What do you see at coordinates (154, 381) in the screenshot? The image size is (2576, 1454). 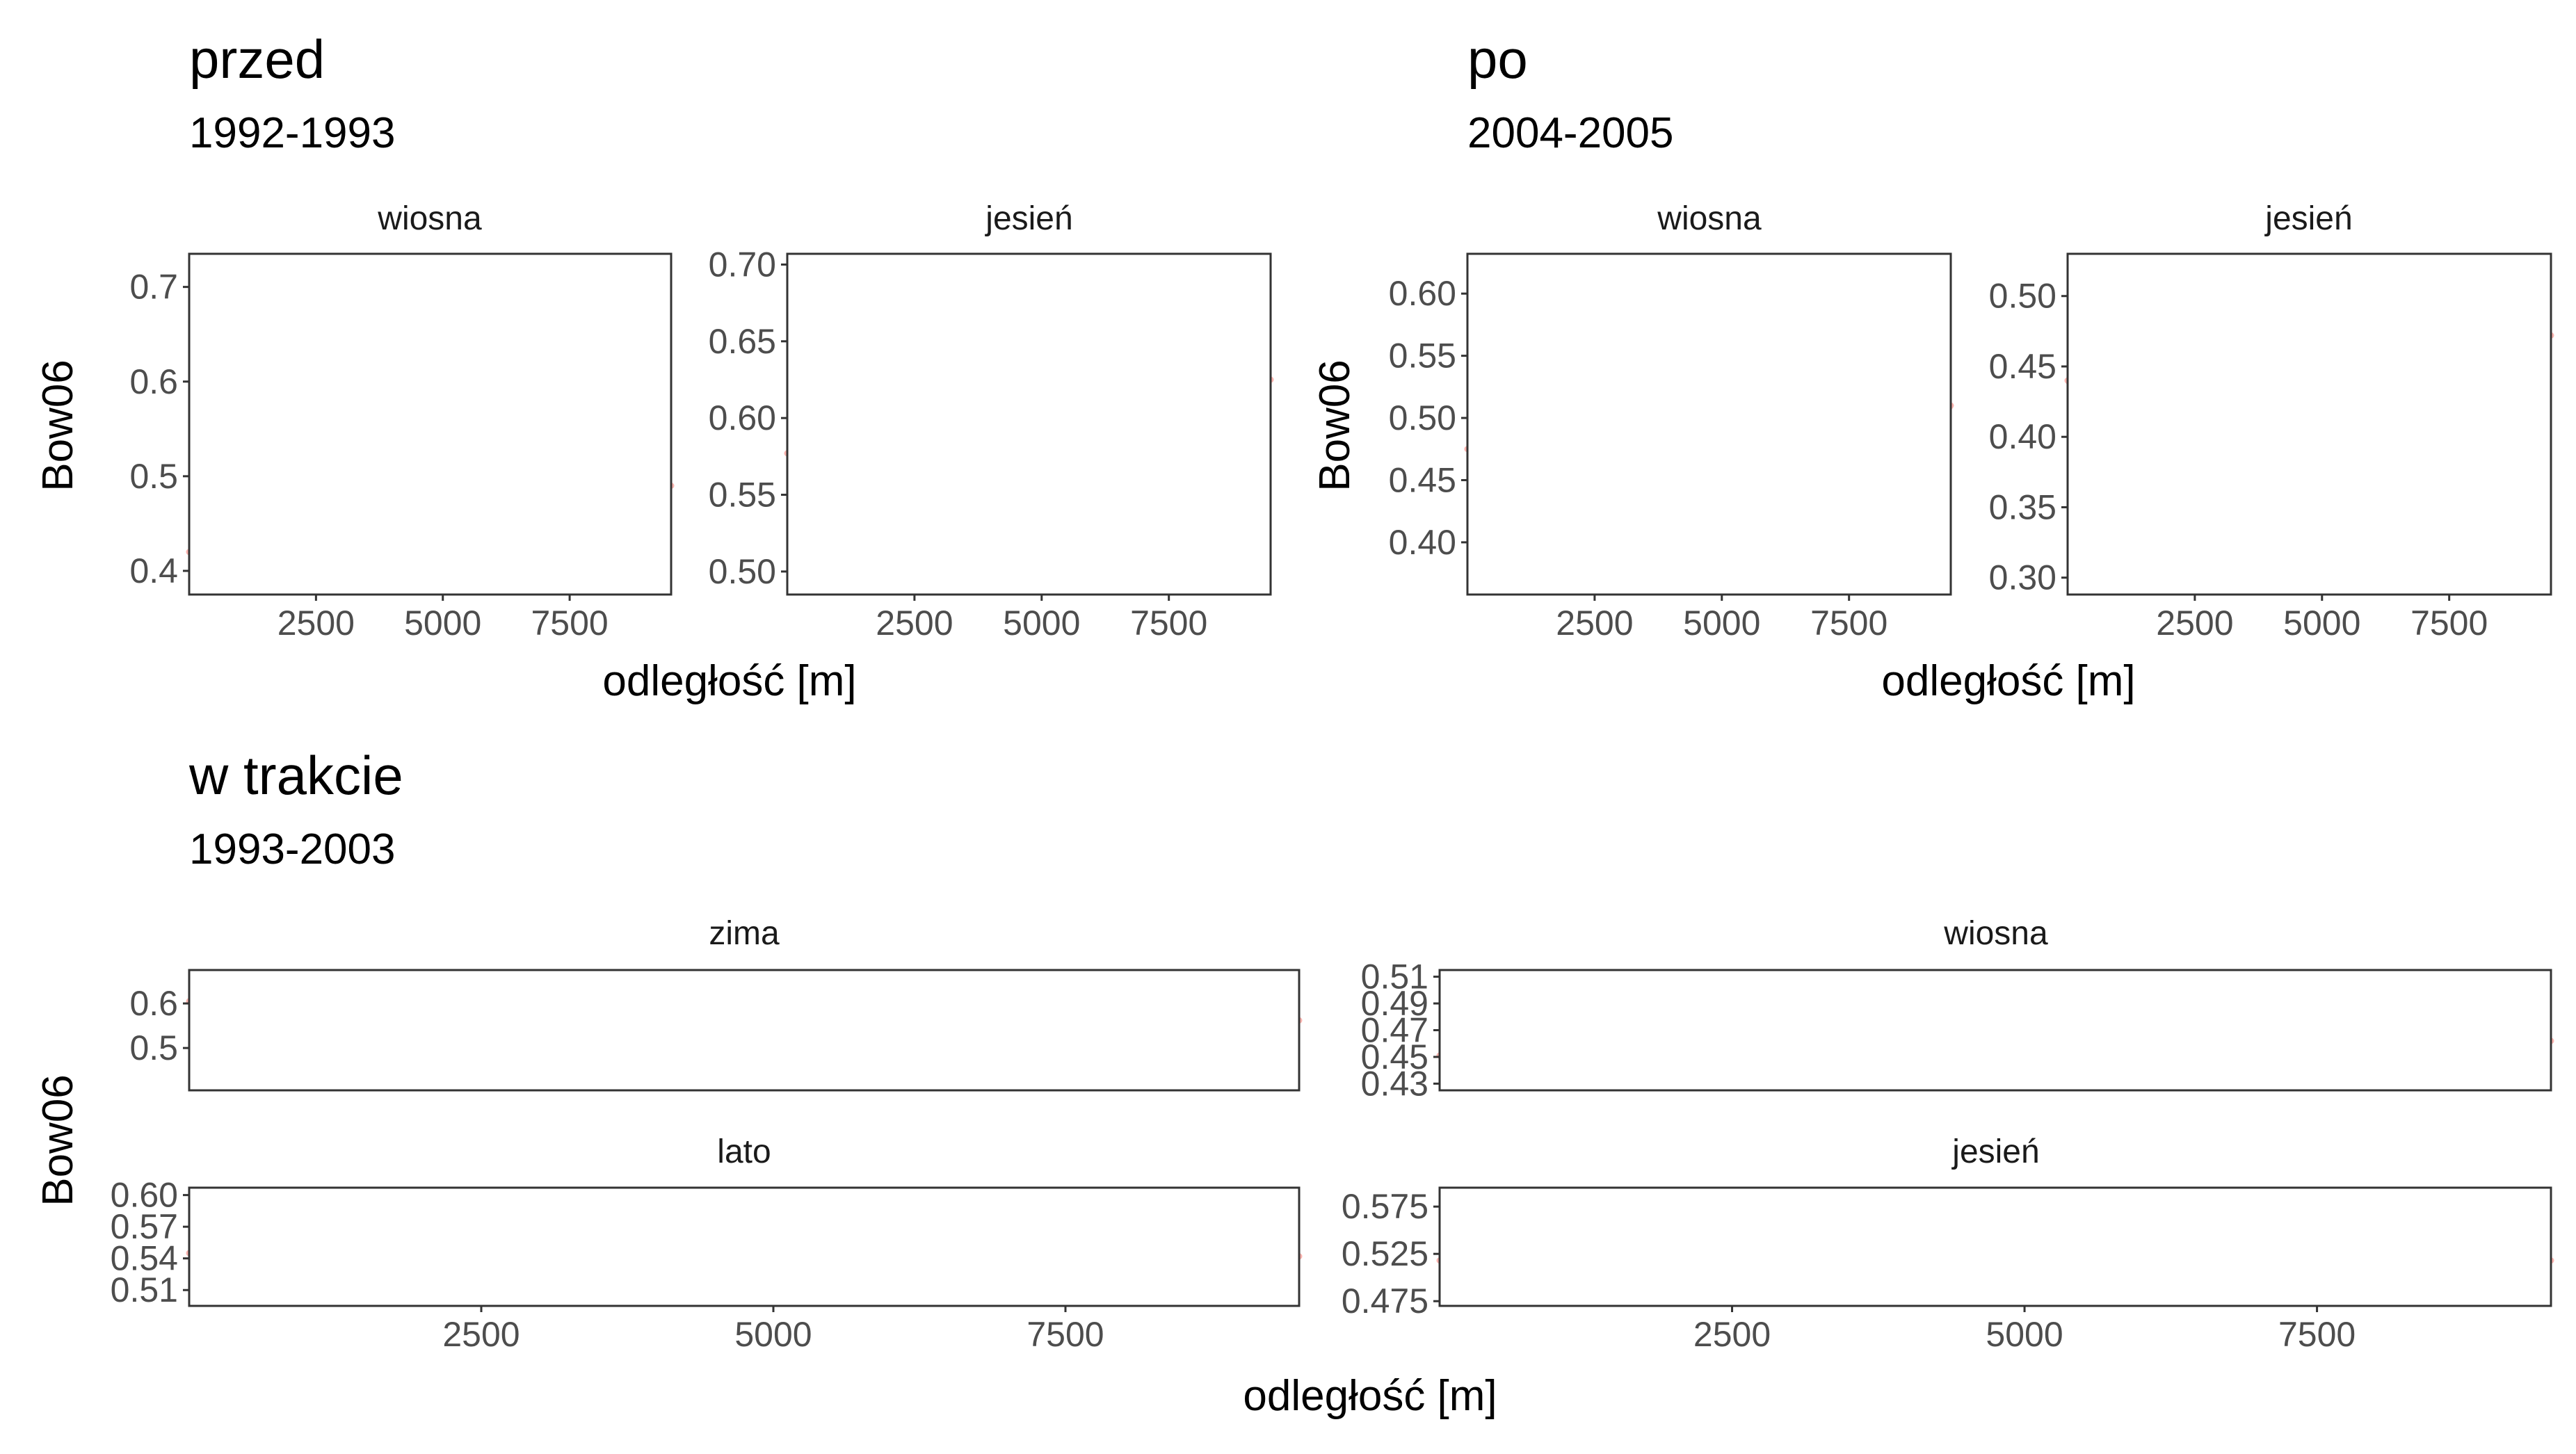 I see `przed-wiosna-y-tick-label: 0.6` at bounding box center [154, 381].